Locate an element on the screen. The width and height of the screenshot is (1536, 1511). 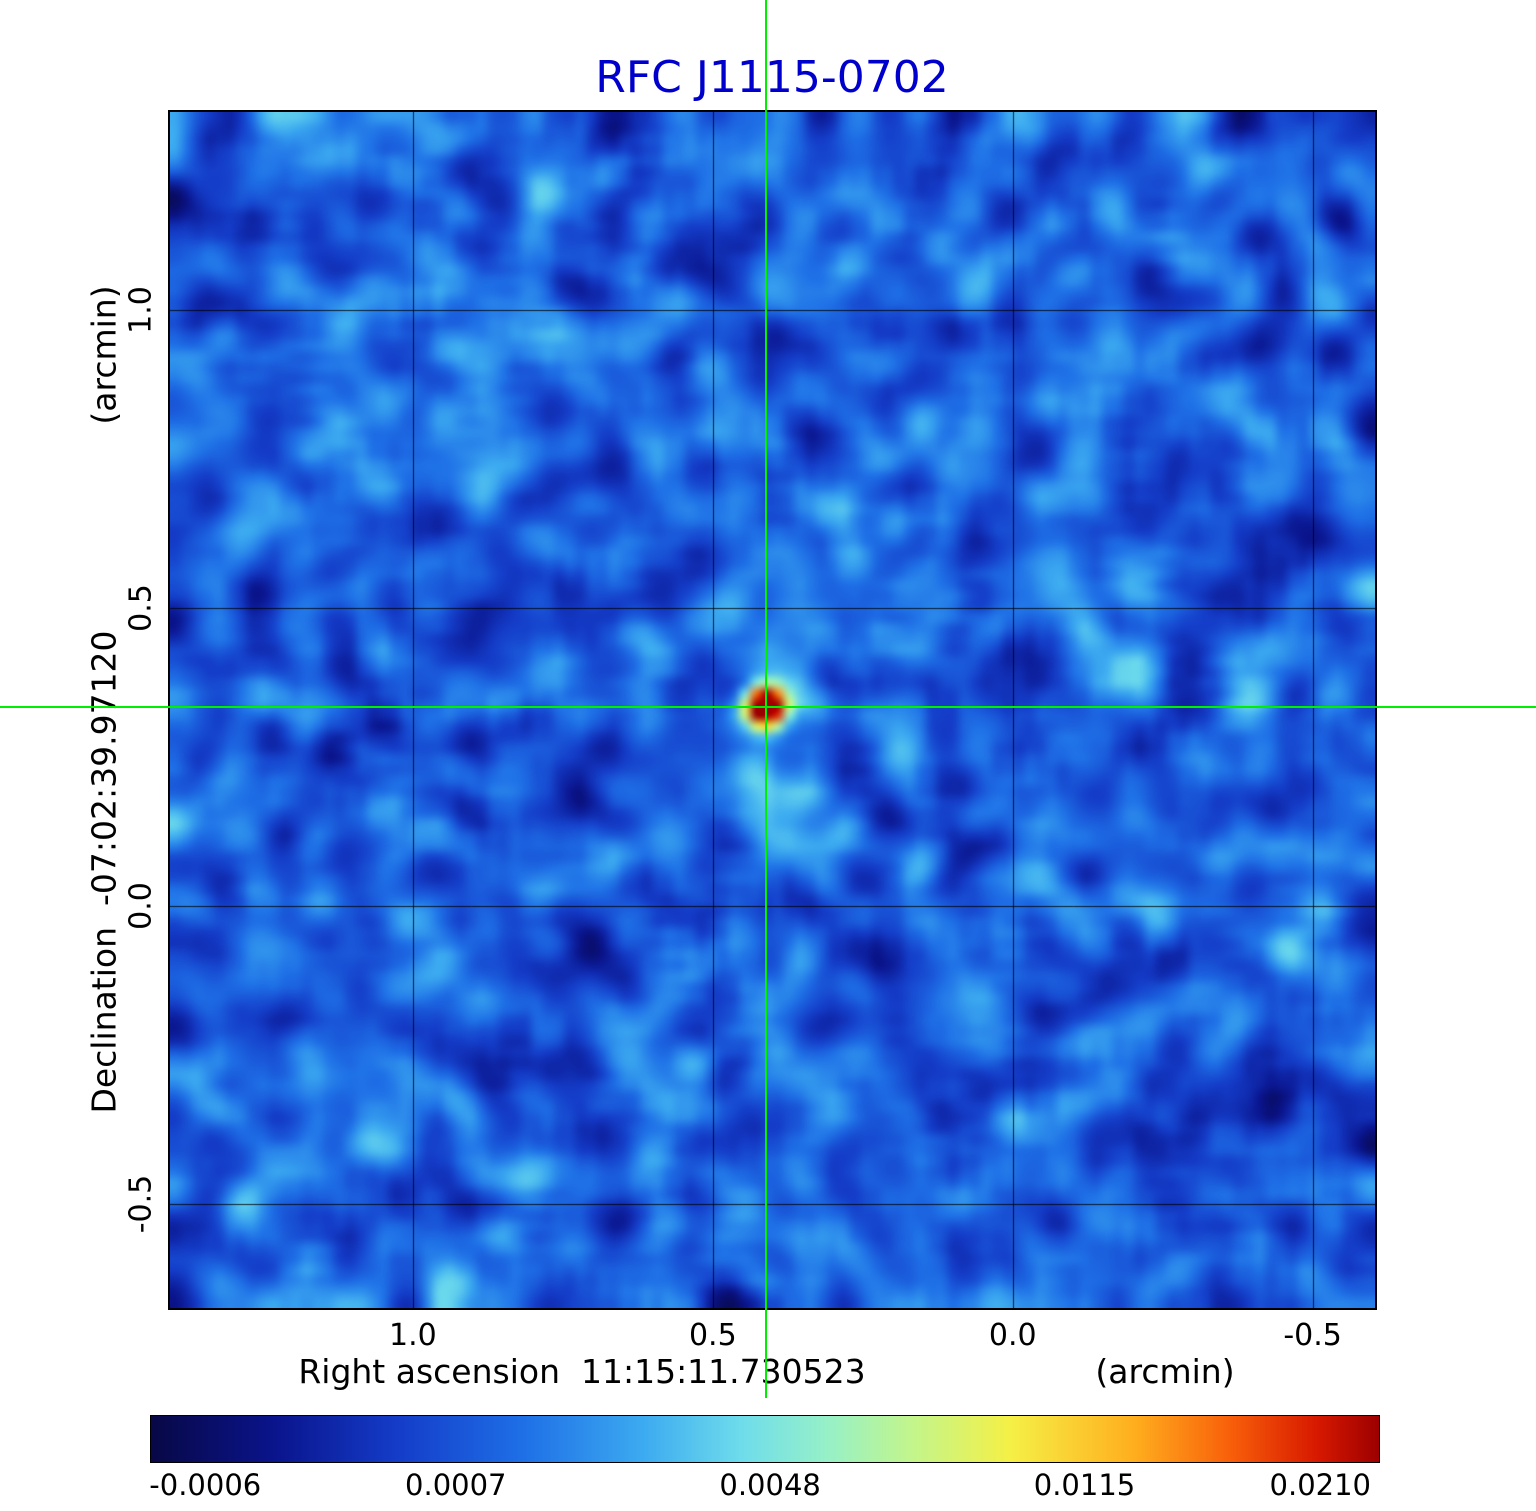
y-tick-label: 0.0 is located at coordinates (141, 905).